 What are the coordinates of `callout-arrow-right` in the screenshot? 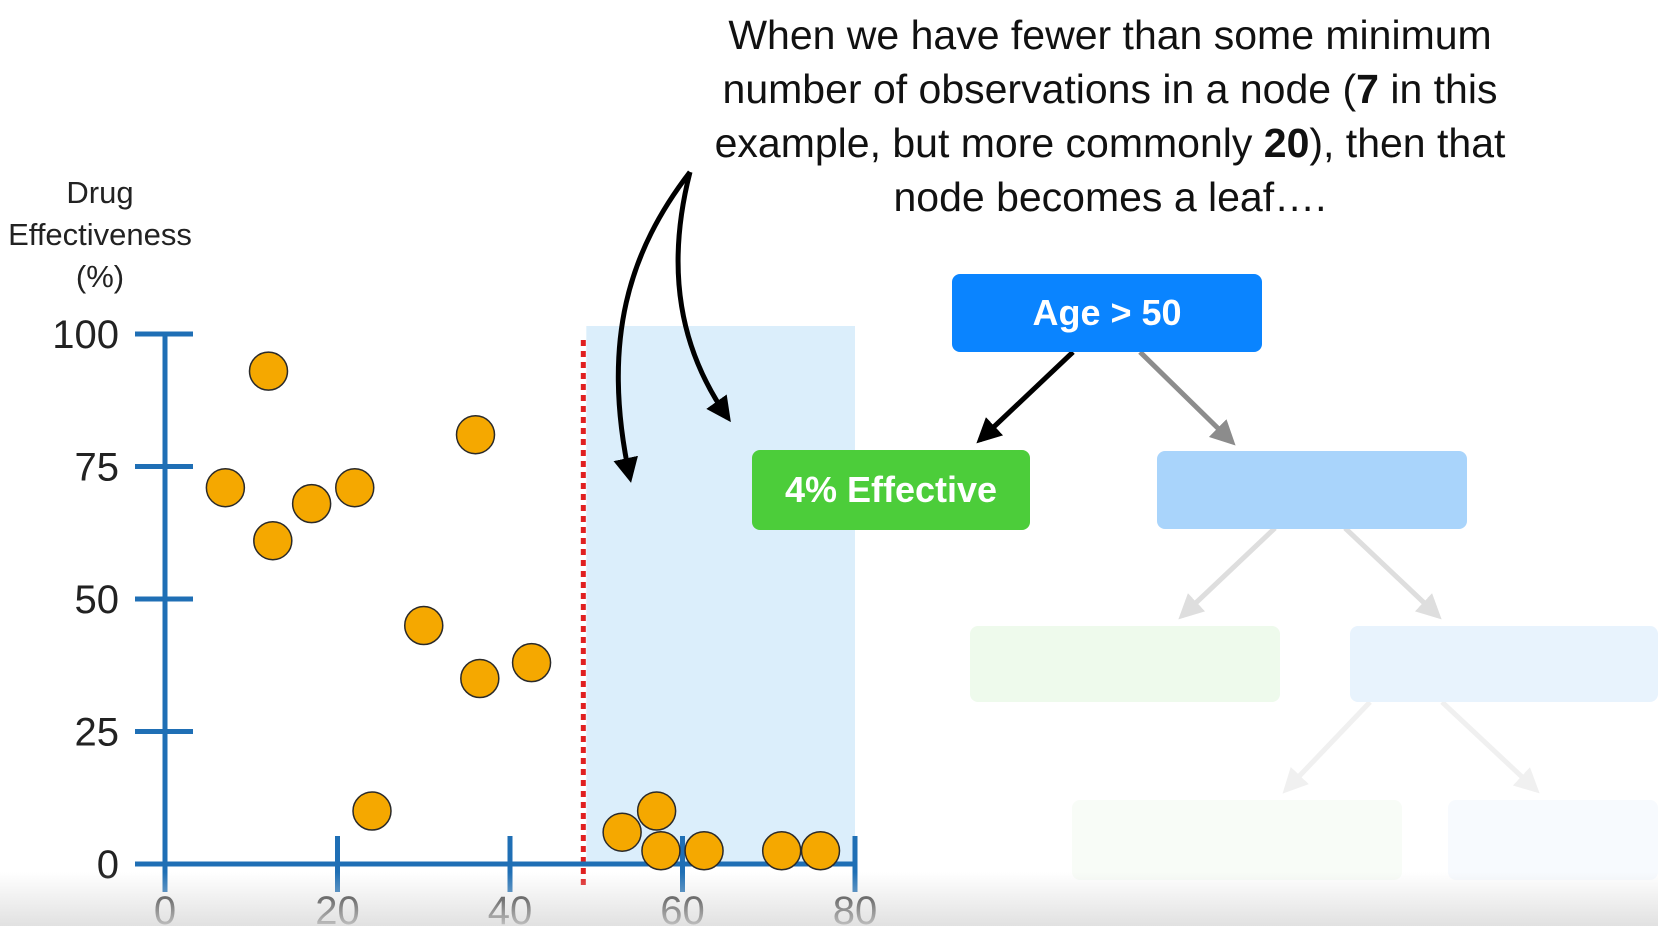 It's located at (703, 297).